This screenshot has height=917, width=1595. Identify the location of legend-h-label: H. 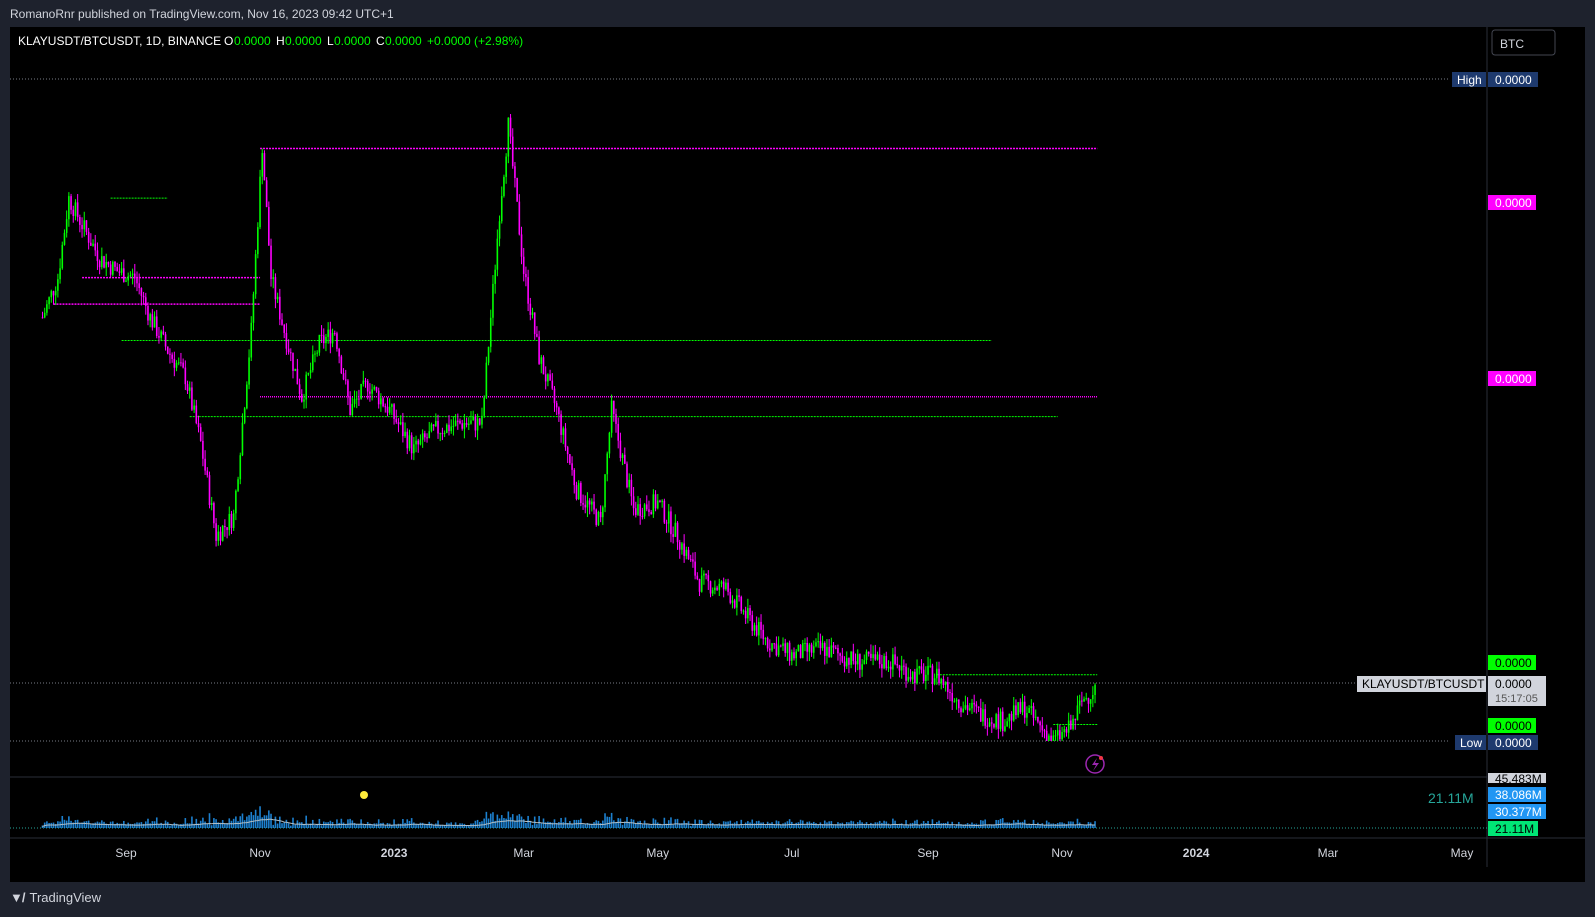
(280, 41).